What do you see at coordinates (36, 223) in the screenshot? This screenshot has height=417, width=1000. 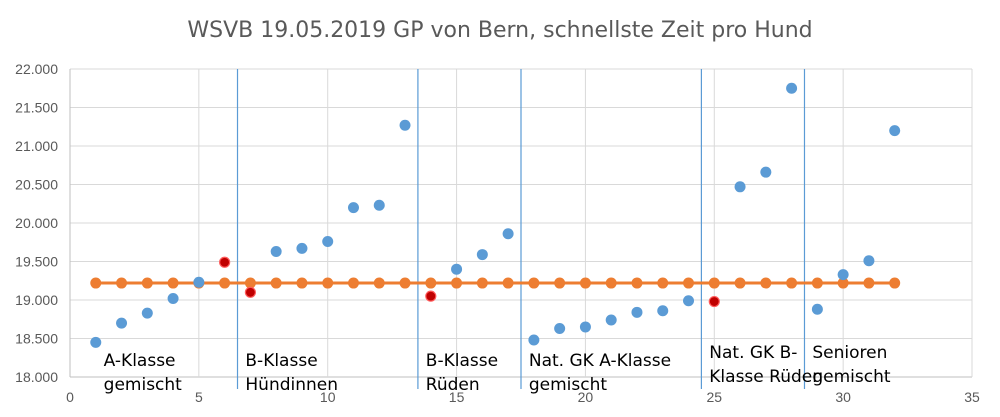 I see `y-tick-label: 20.000` at bounding box center [36, 223].